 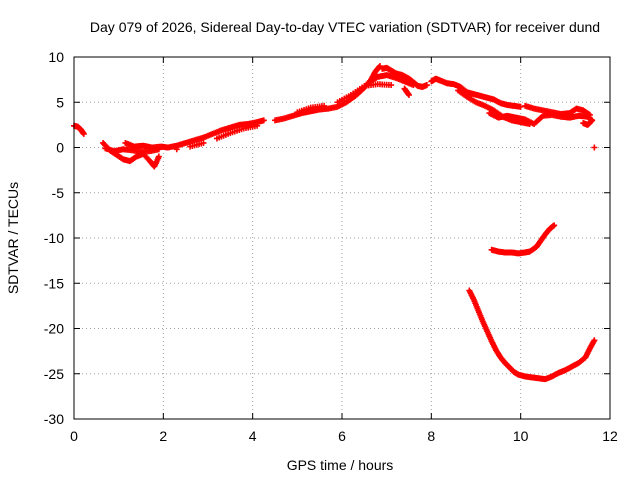 What do you see at coordinates (521, 436) in the screenshot?
I see `x-tick-label: 10` at bounding box center [521, 436].